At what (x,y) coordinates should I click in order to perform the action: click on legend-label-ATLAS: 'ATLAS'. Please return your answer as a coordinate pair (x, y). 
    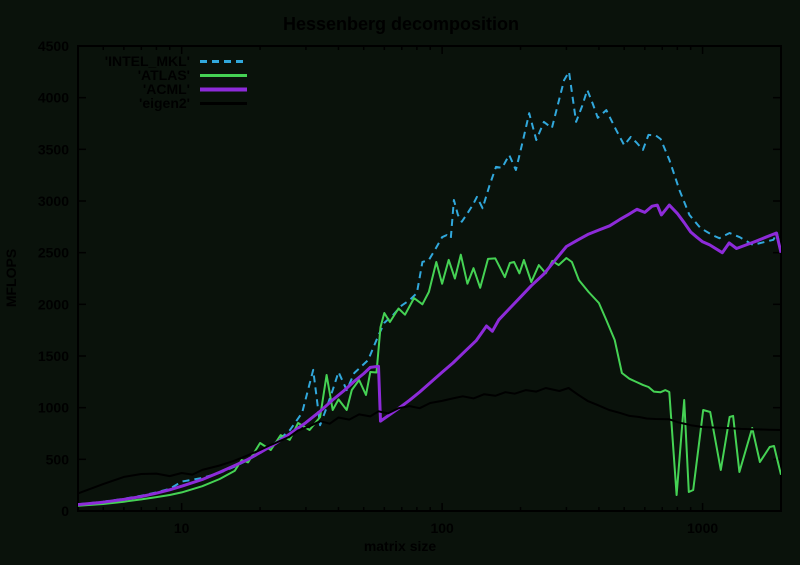
    Looking at the image, I should click on (164, 75).